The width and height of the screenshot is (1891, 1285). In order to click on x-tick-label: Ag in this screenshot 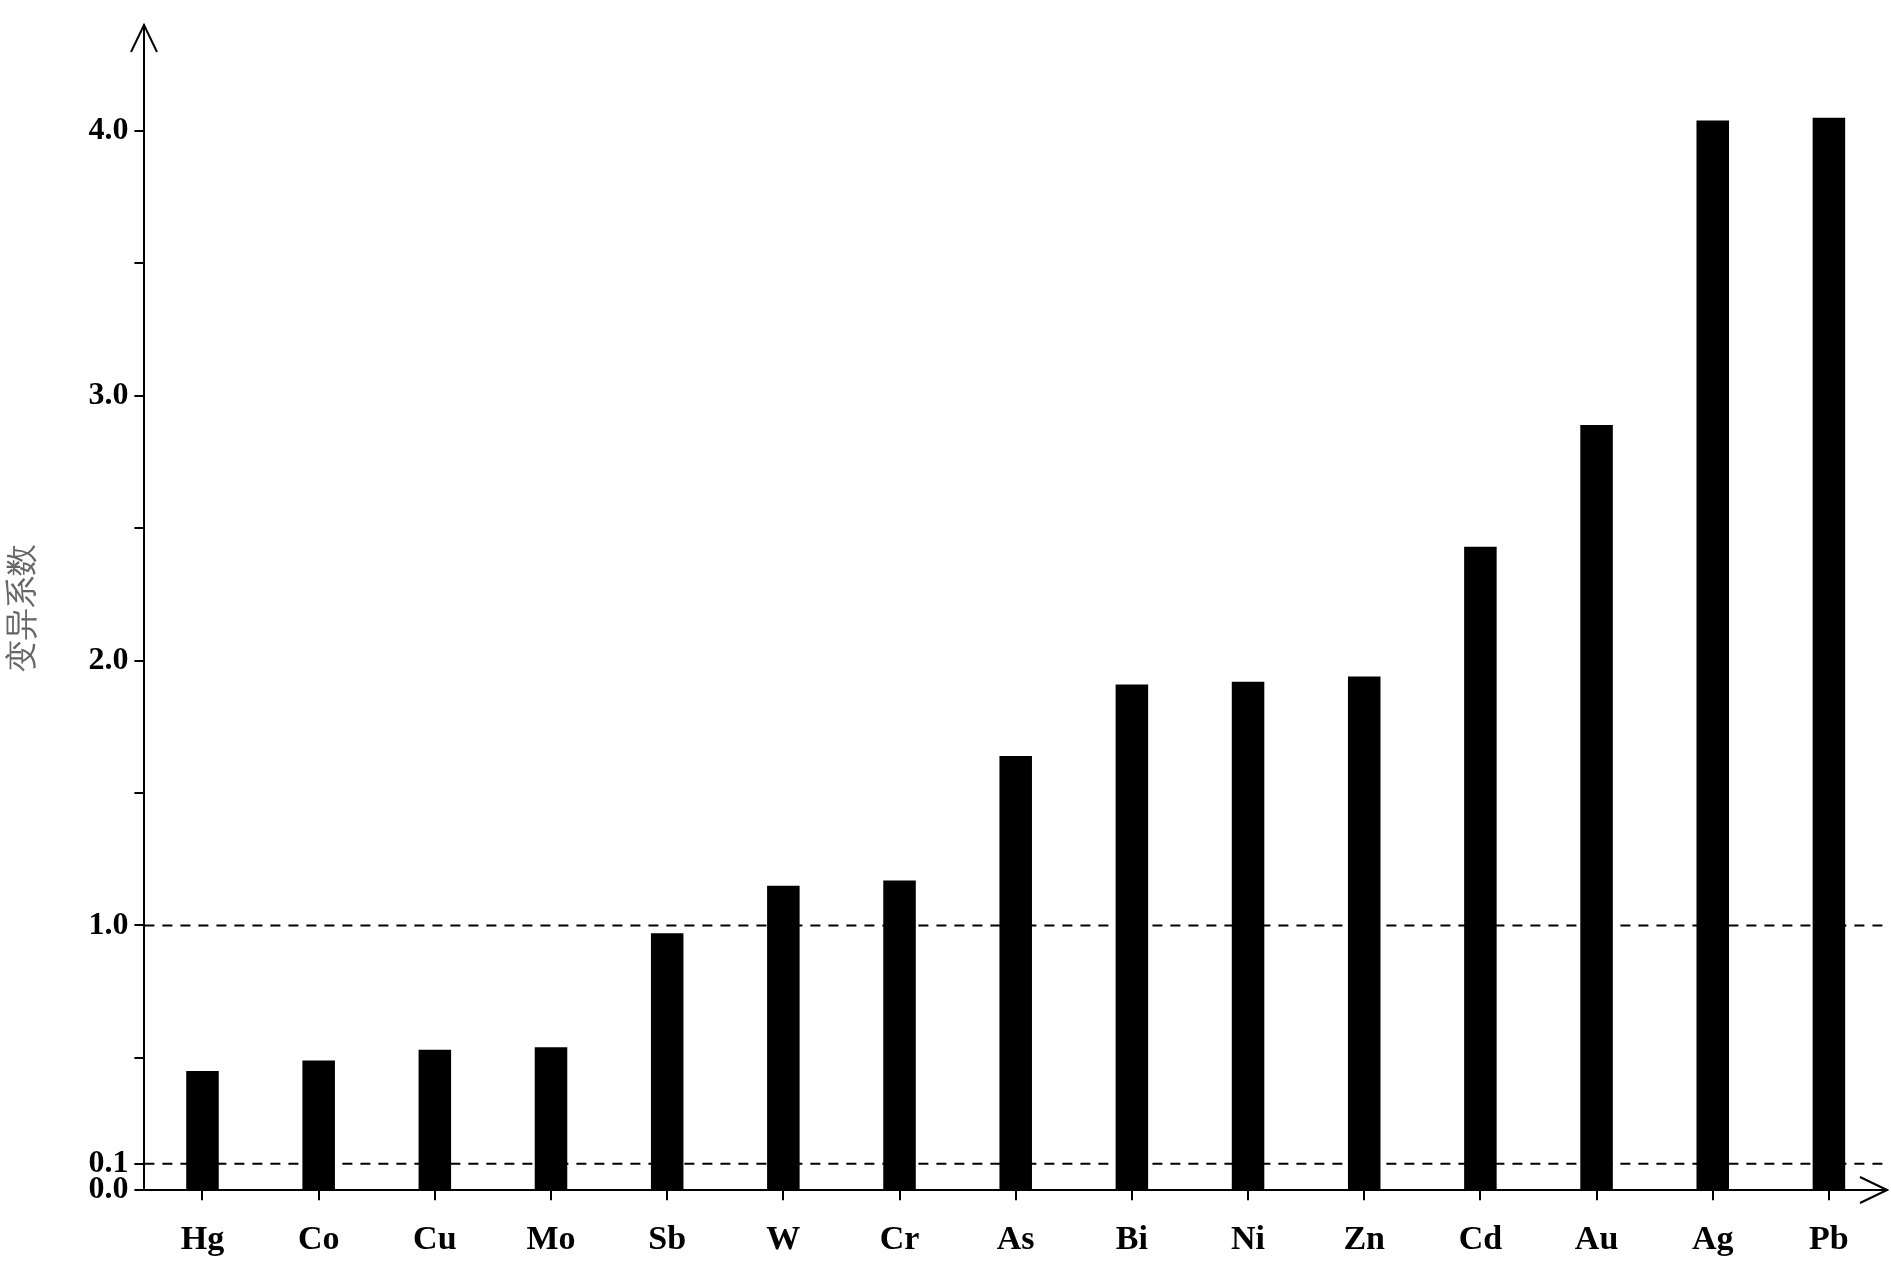, I will do `click(1712, 1238)`.